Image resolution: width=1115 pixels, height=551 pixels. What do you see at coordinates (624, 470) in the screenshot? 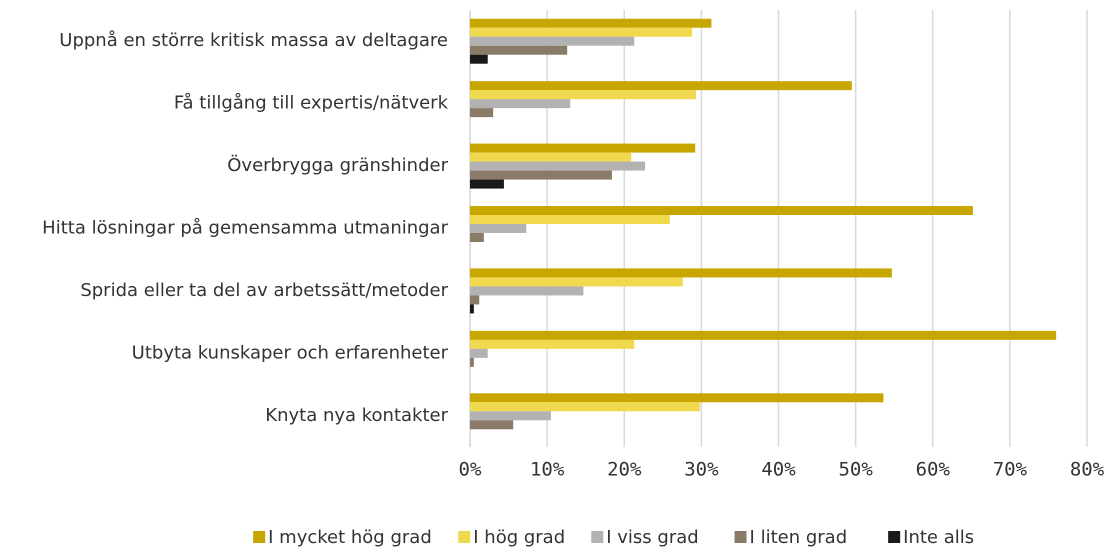
I see `x-tick-label: 20%` at bounding box center [624, 470].